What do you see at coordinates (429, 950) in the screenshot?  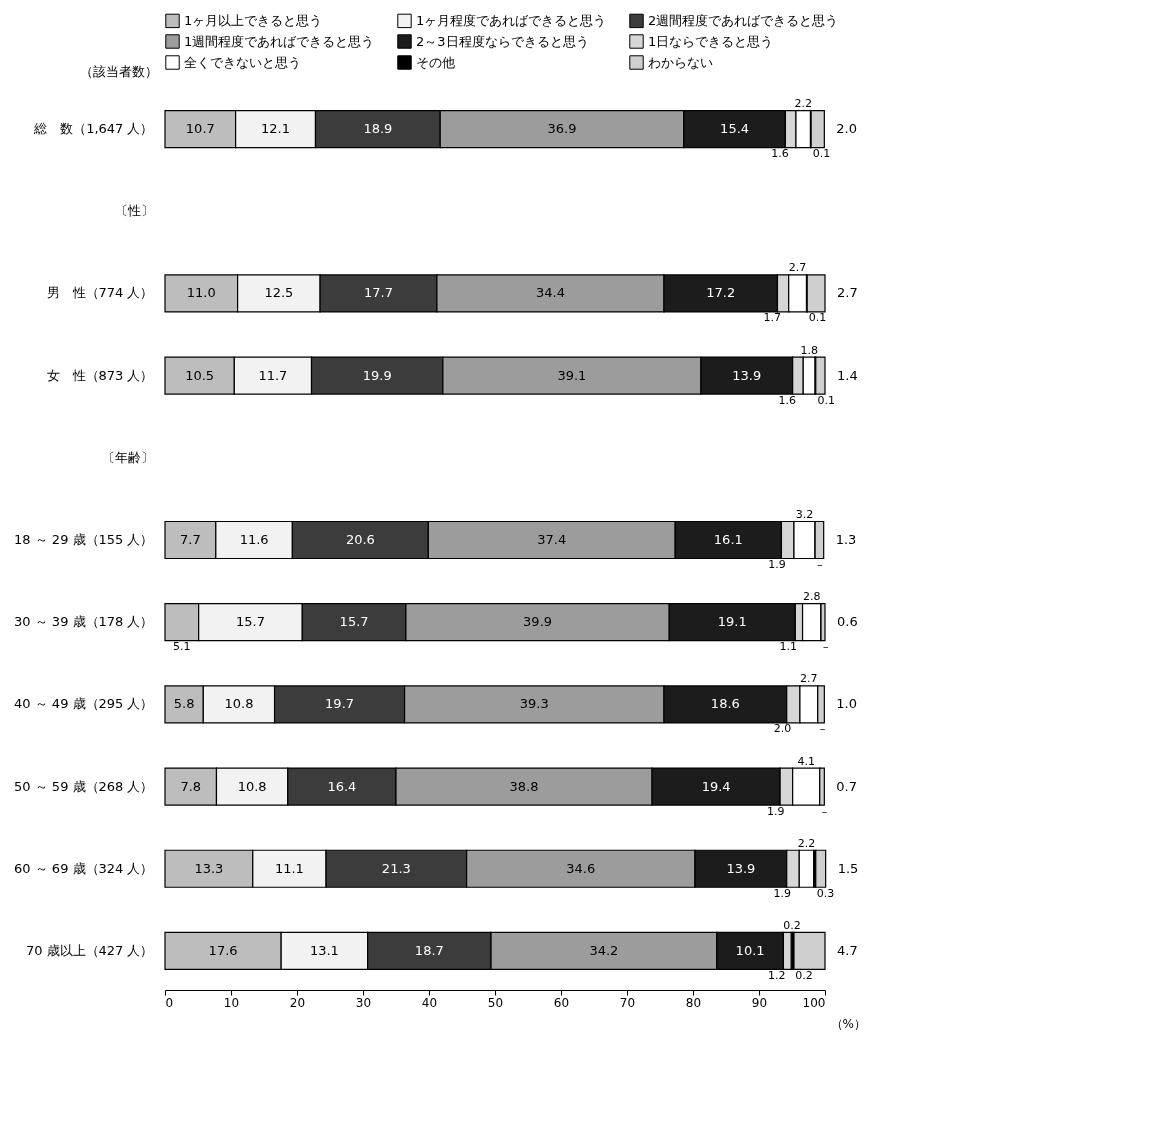 I see `data-label: 18.7` at bounding box center [429, 950].